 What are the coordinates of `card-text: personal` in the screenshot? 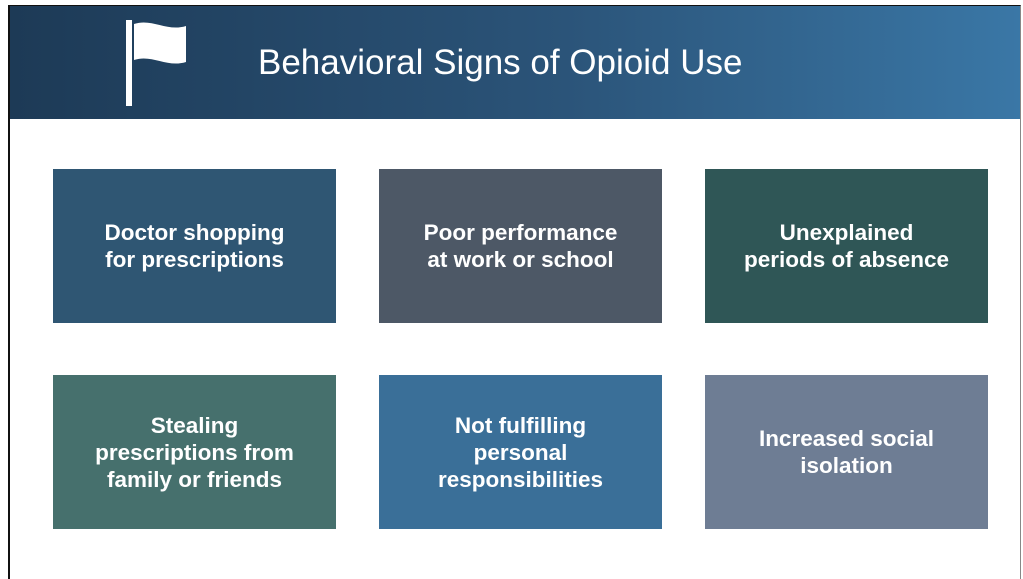 It's located at (520, 452).